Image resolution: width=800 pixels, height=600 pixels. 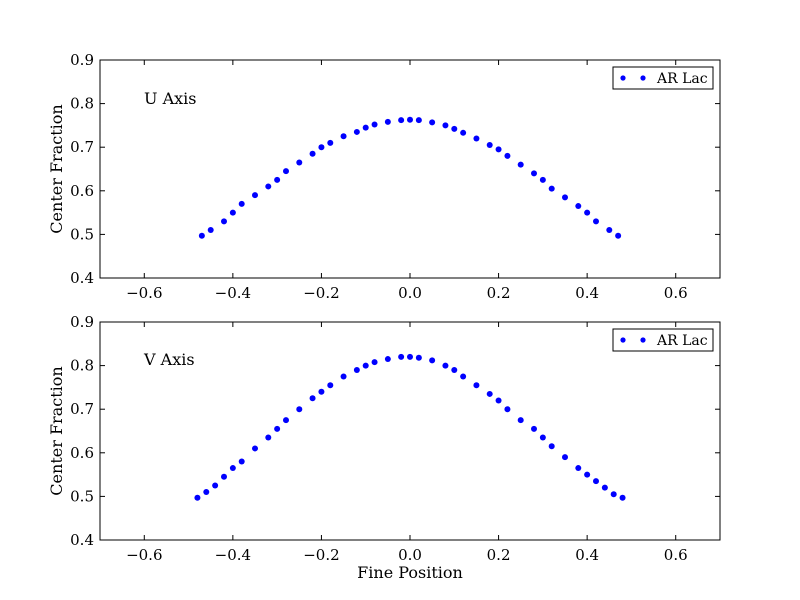 I want to click on u-axis-ytick-label: 0.7, so click(x=82, y=147).